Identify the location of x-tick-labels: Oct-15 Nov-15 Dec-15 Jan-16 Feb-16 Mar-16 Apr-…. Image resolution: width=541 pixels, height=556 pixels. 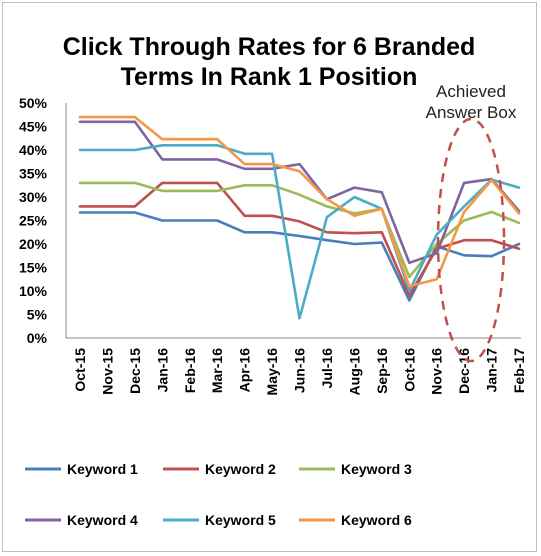
(299, 372).